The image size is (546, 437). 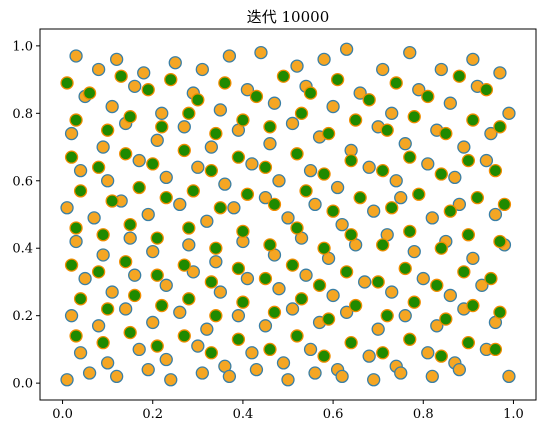 What do you see at coordinates (22, 46) in the screenshot?
I see `y-tick-label: 1.0` at bounding box center [22, 46].